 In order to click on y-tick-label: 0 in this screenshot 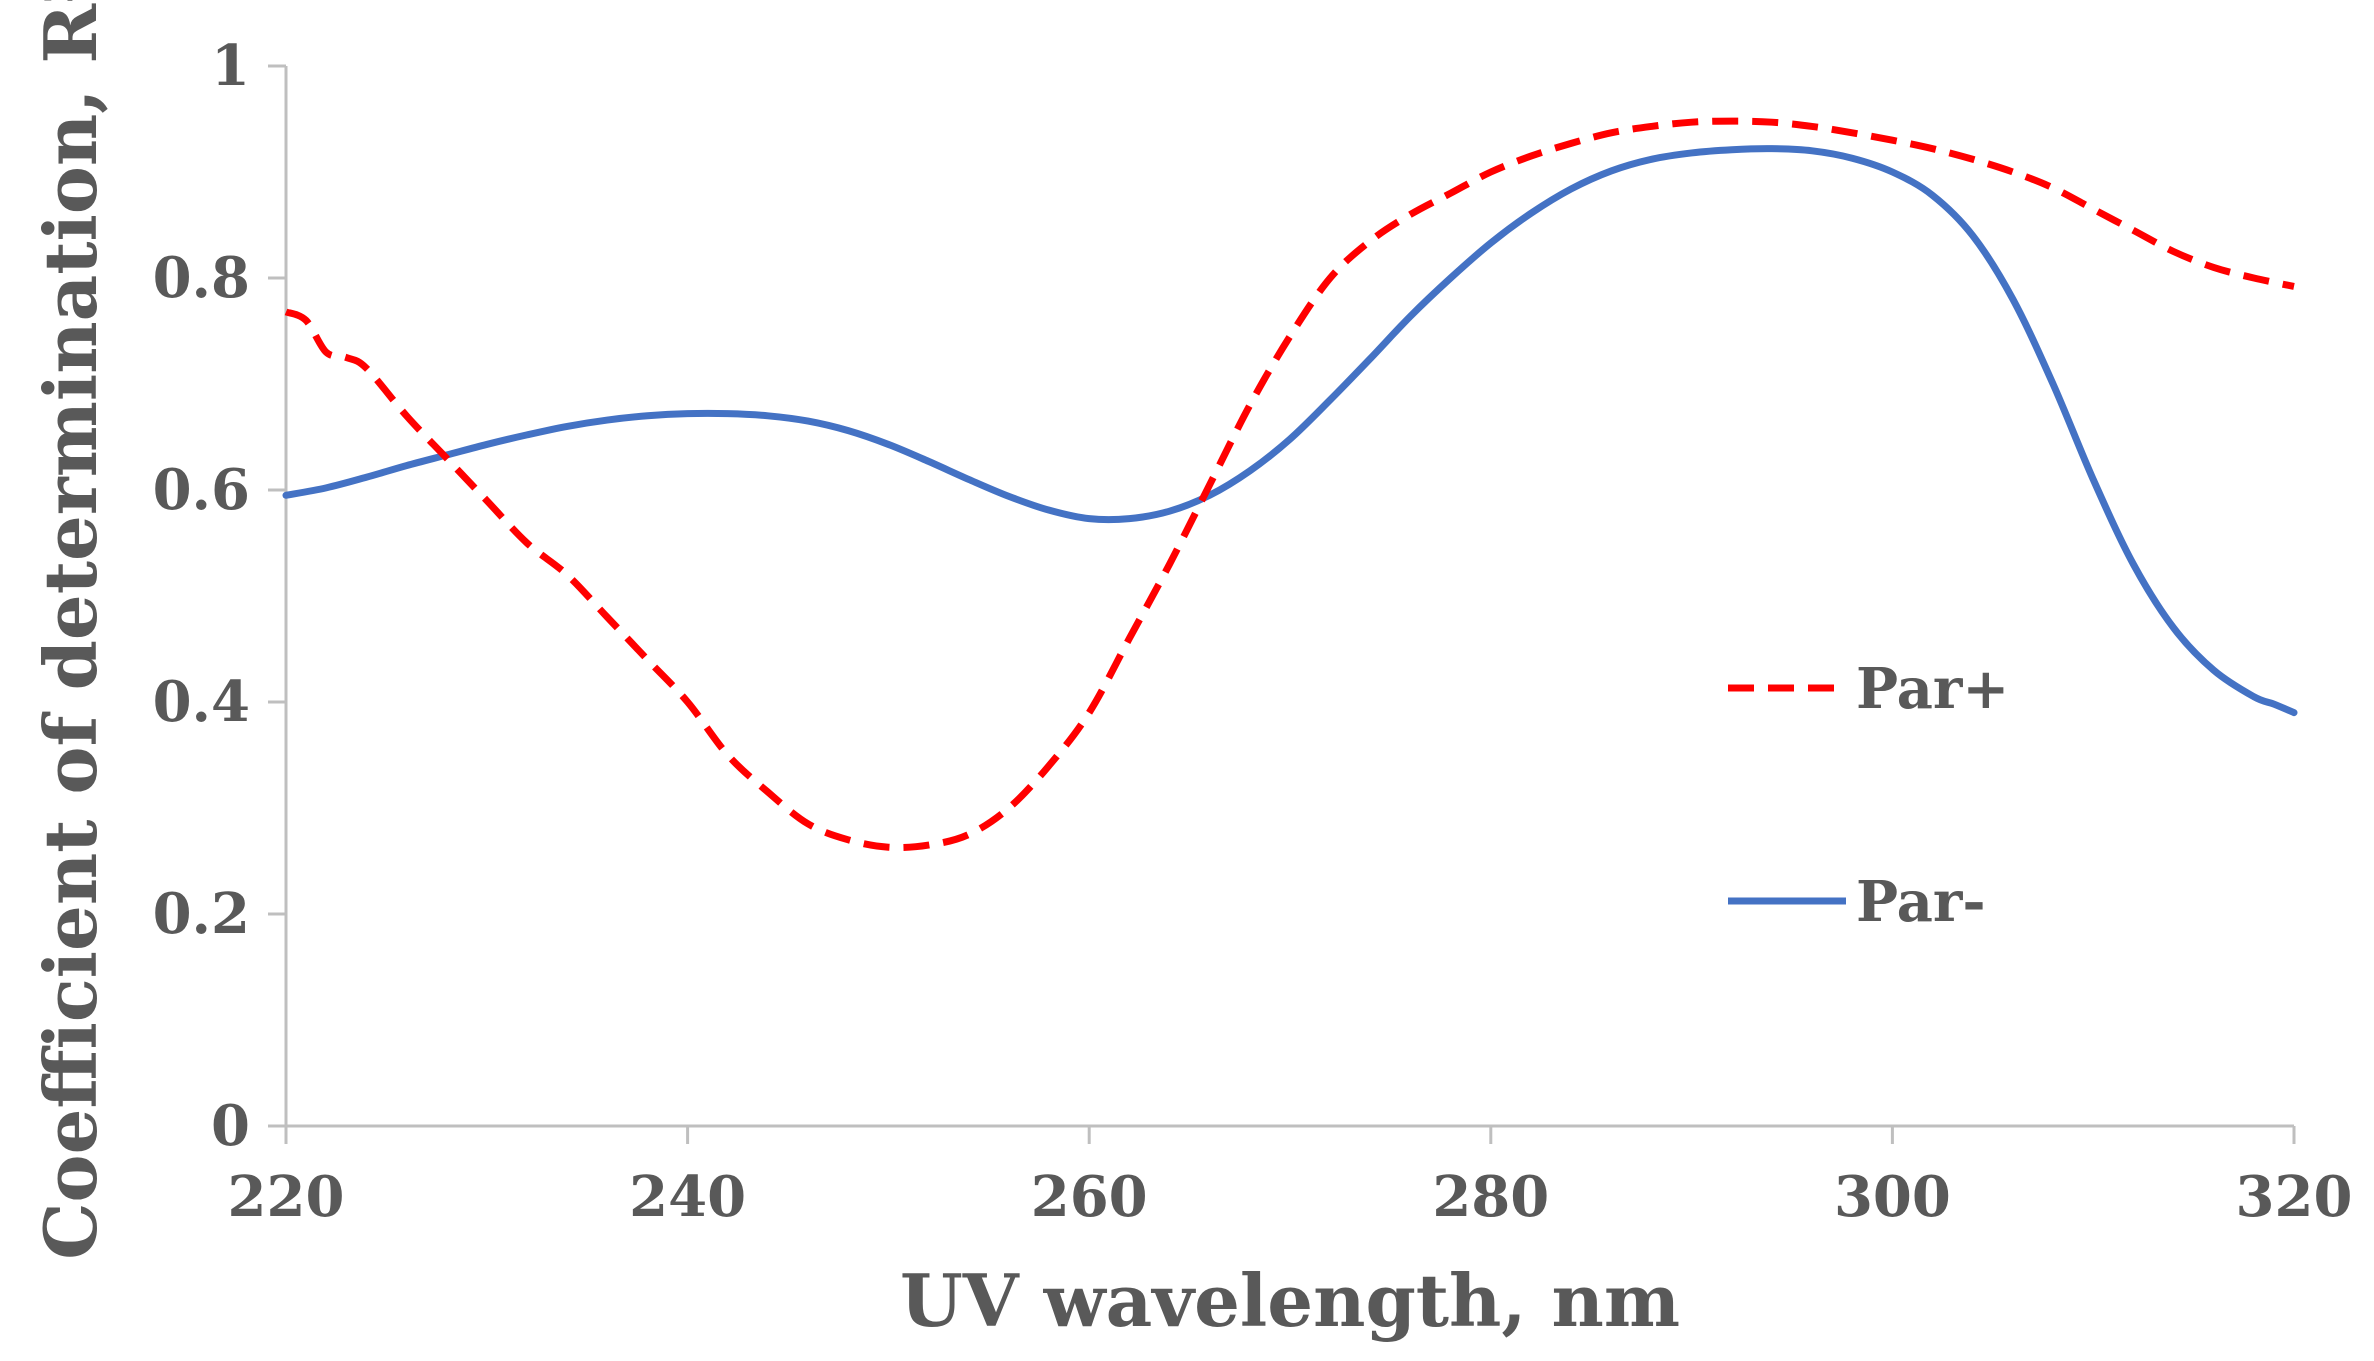, I will do `click(230, 1126)`.